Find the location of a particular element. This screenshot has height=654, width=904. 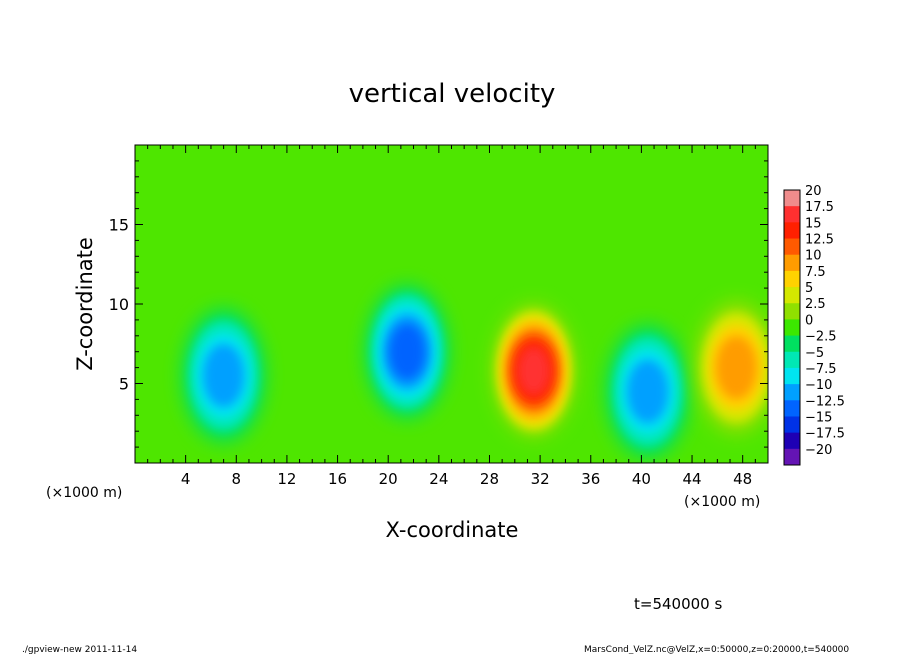

y-tick-label: 15 is located at coordinates (119, 225).